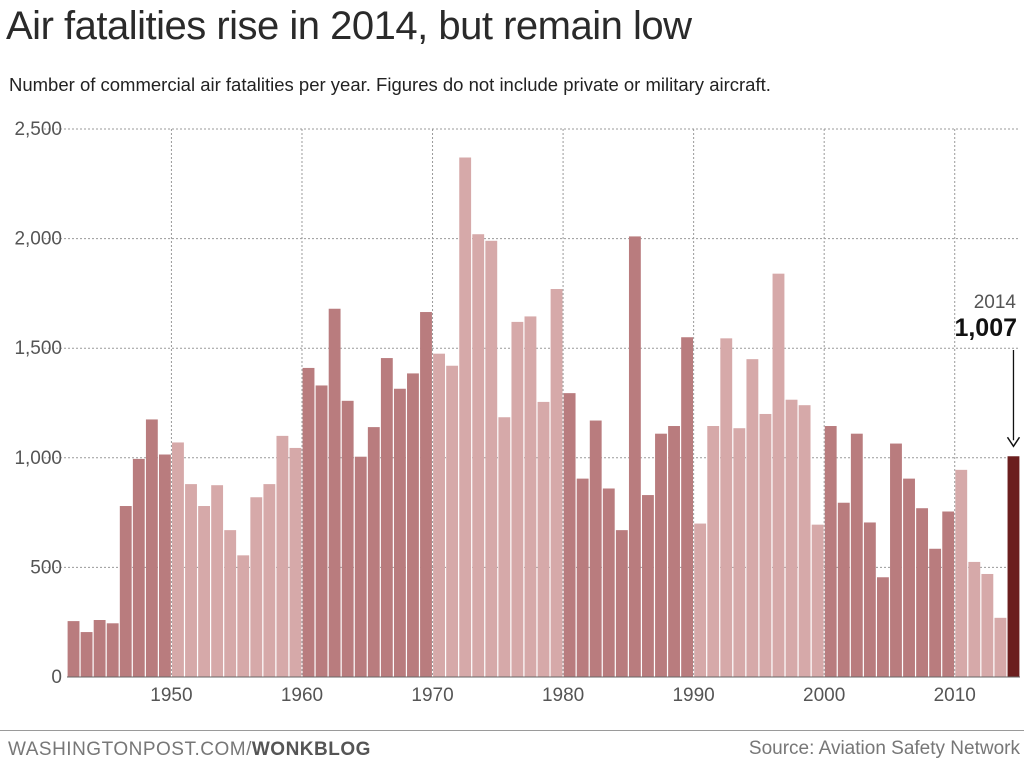 This screenshot has height=768, width=1024. I want to click on bar-2006, so click(909, 577).